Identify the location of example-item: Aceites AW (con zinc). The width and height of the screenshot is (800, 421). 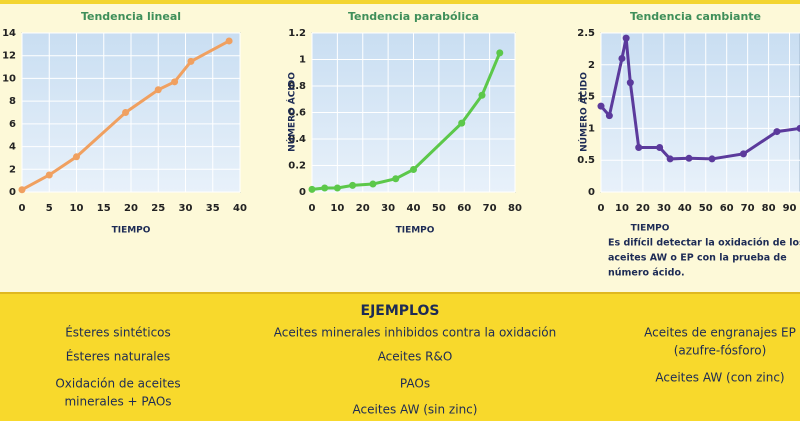
(719, 378).